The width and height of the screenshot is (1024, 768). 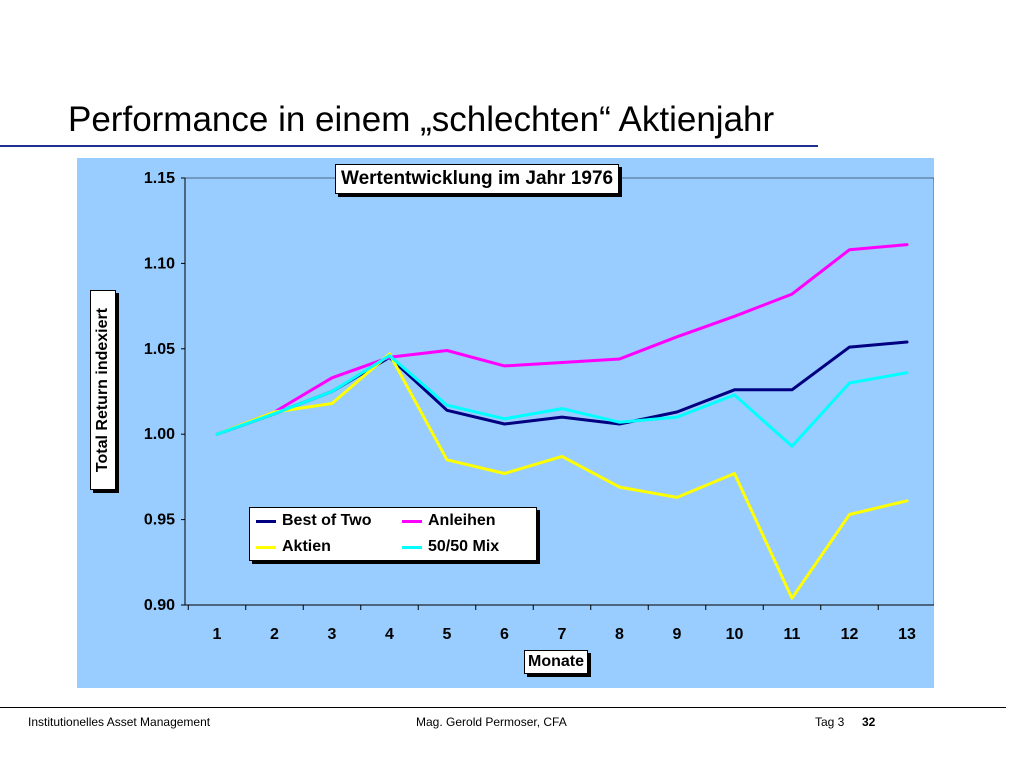 What do you see at coordinates (503, 707) in the screenshot?
I see `footer-divider` at bounding box center [503, 707].